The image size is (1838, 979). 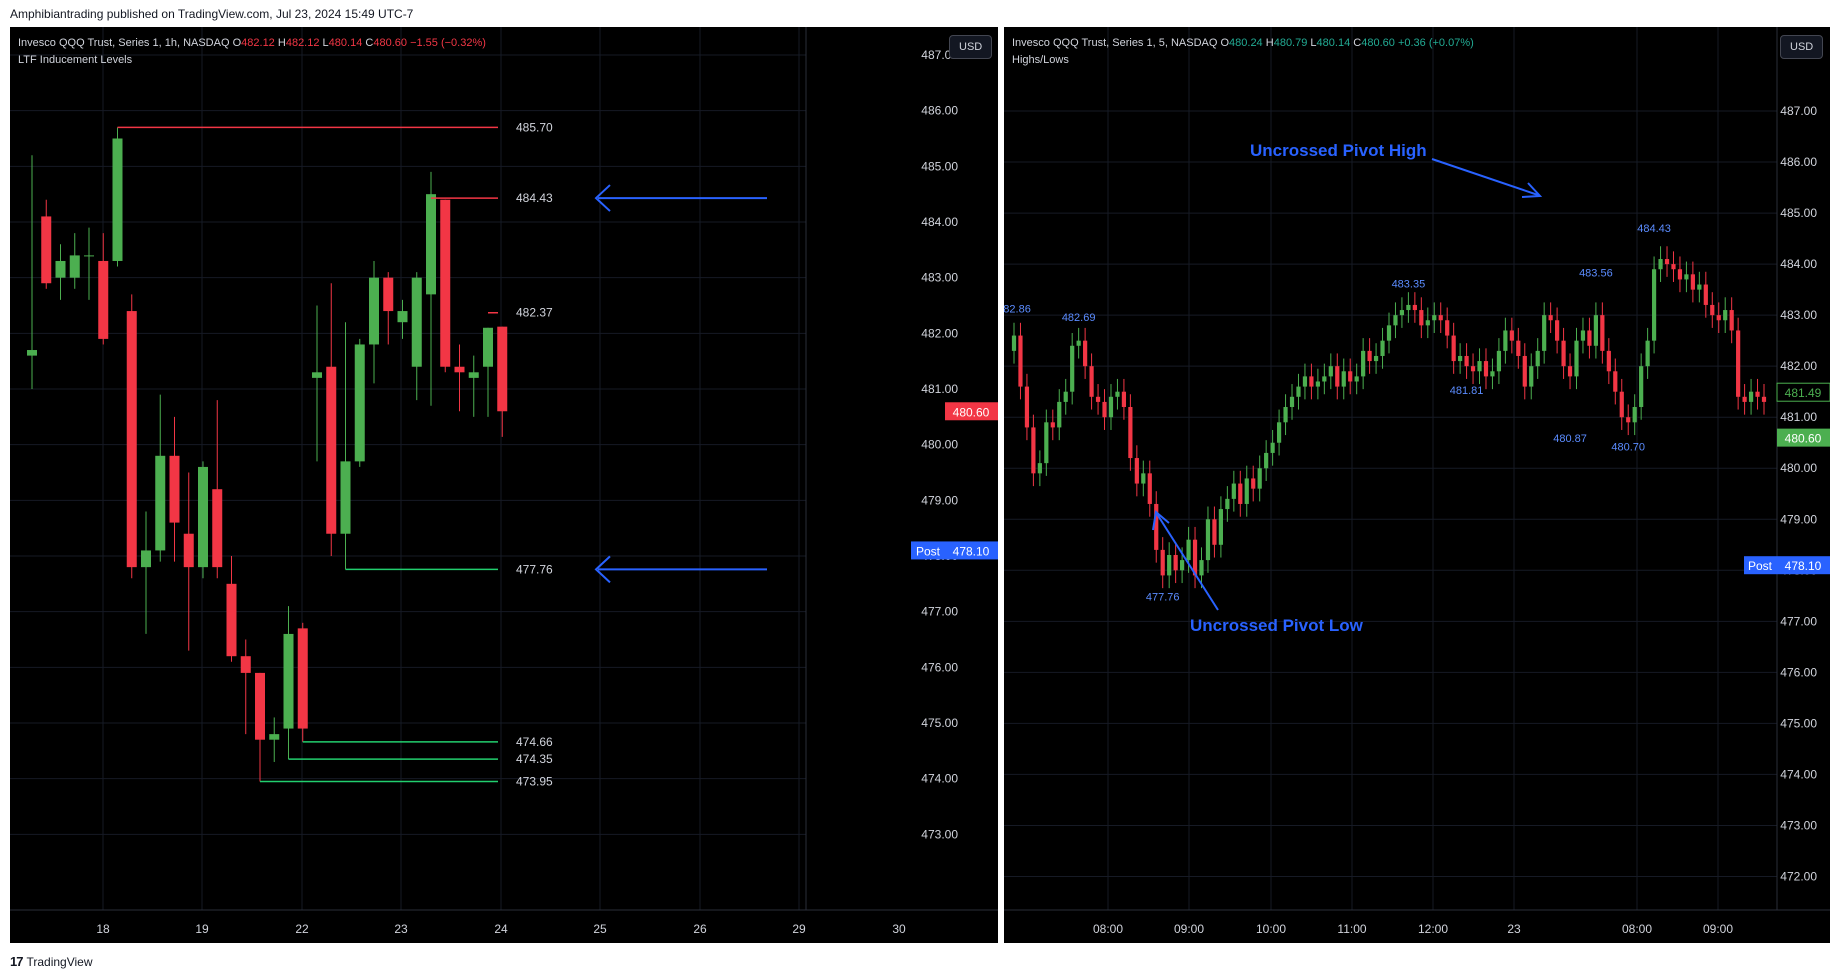 What do you see at coordinates (939, 612) in the screenshot?
I see `y-tick-label: 477.00` at bounding box center [939, 612].